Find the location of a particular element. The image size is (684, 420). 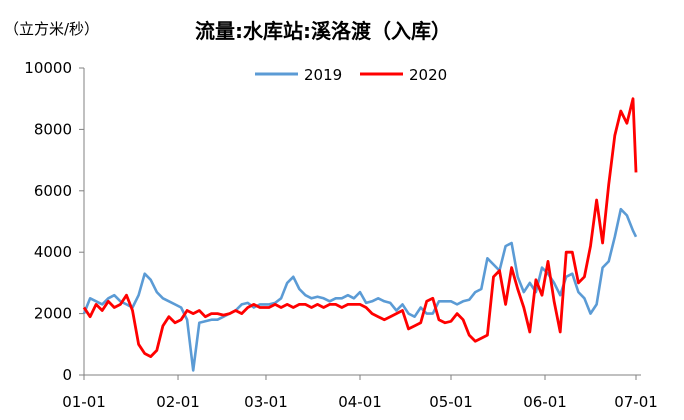

y-tick-label: 6000 is located at coordinates (53, 191).